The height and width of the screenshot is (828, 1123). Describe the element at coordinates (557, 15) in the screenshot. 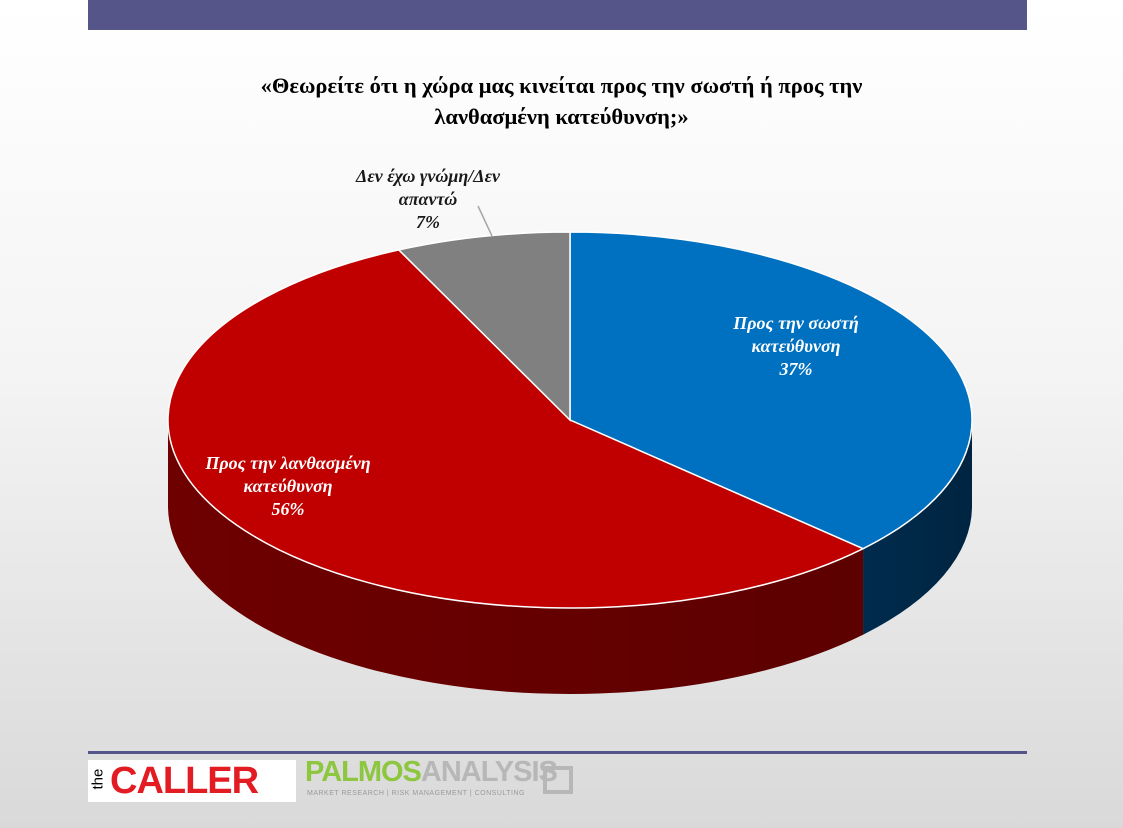

I see `top-bar` at that location.